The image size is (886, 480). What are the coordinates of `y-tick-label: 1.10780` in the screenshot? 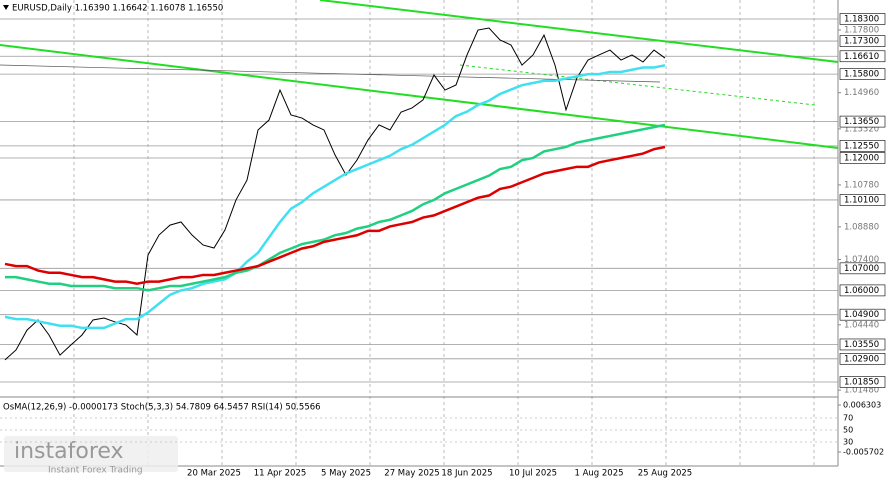 It's located at (861, 185).